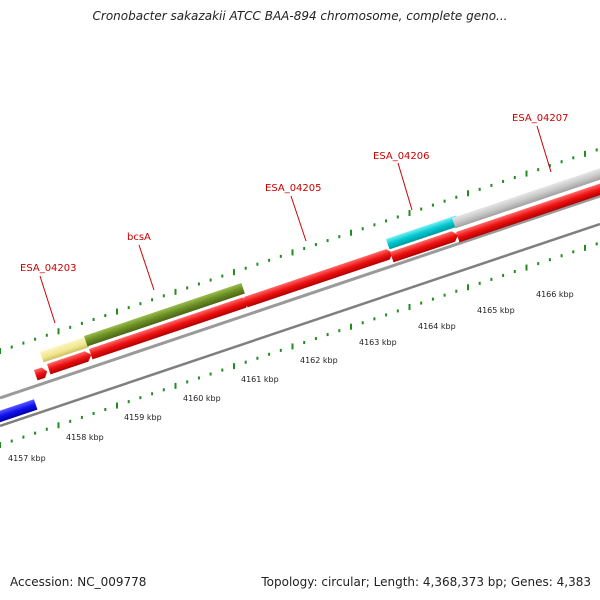 This screenshot has width=600, height=600. I want to click on scale-label: 4163 kbp, so click(378, 342).